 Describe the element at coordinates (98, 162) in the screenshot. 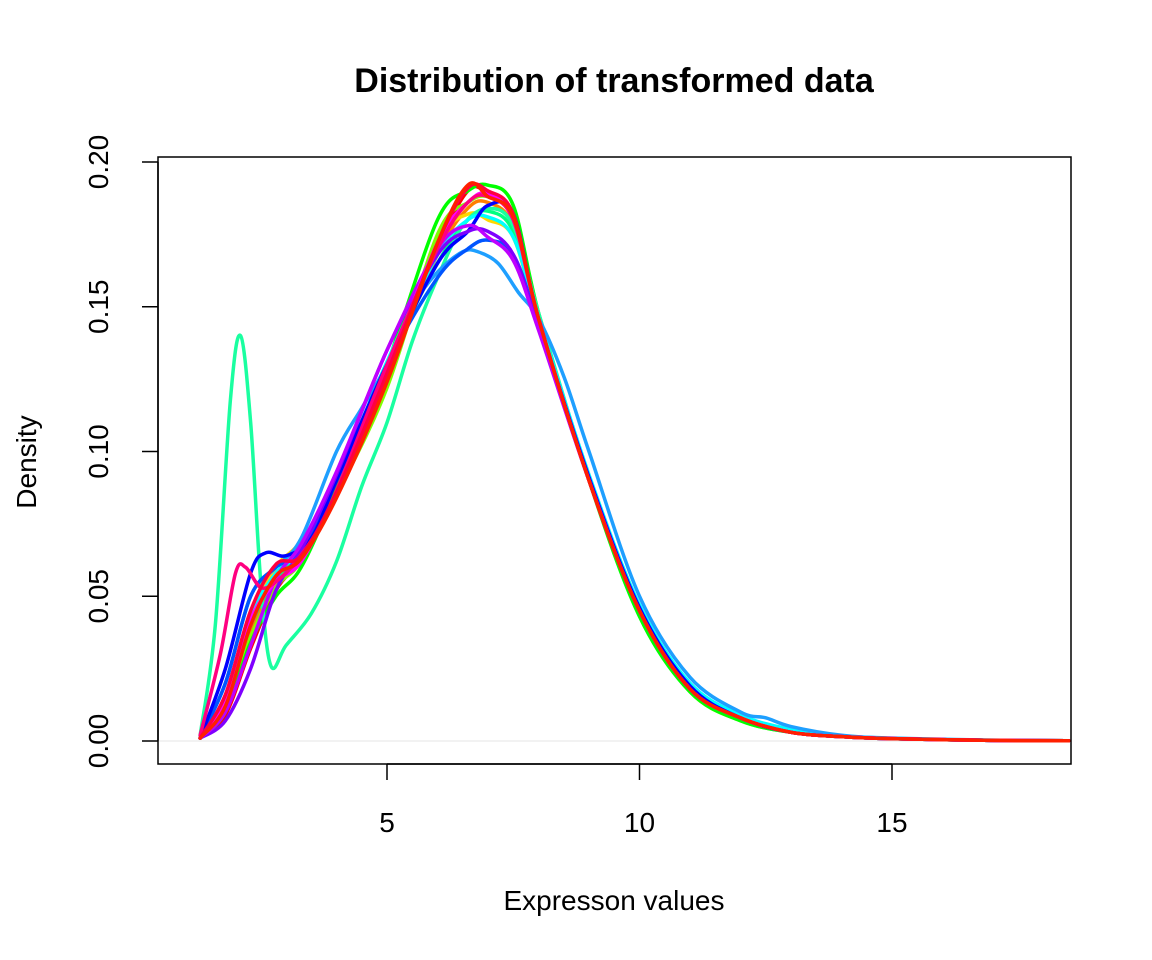

I see `y-tick-label: 0.20` at that location.